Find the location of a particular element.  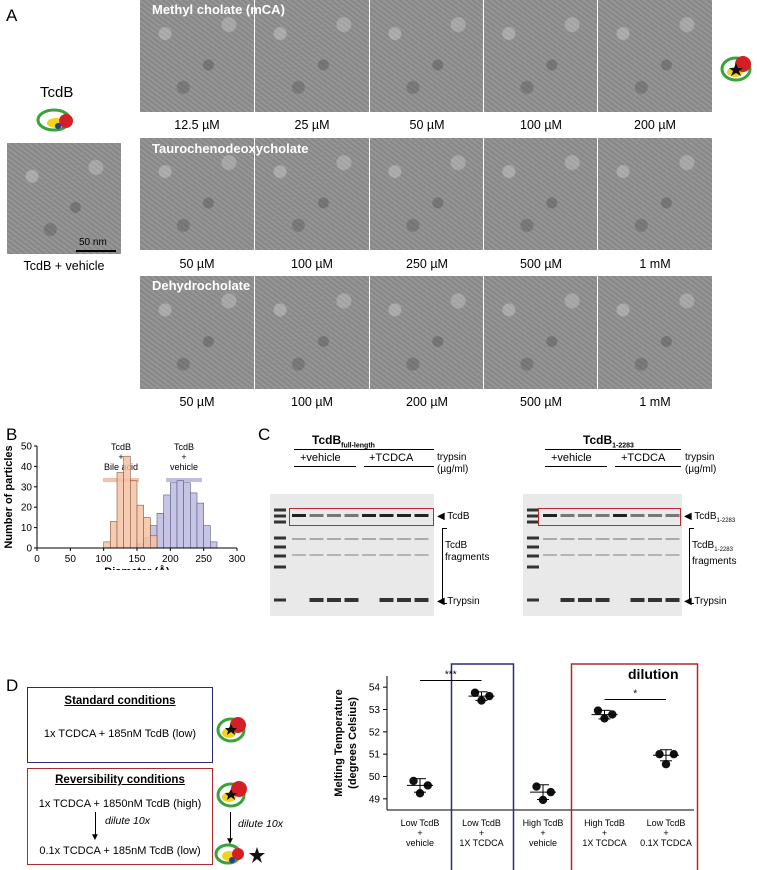

gel2-label-tcdb-sub: 1-2283 is located at coordinates (726, 521).